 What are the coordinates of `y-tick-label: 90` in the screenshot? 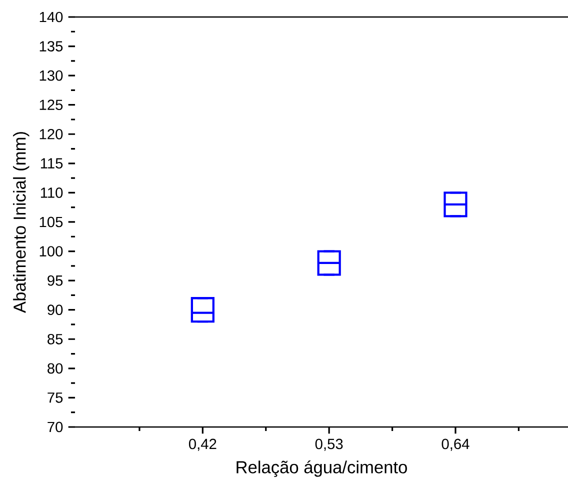 It's located at (55, 310).